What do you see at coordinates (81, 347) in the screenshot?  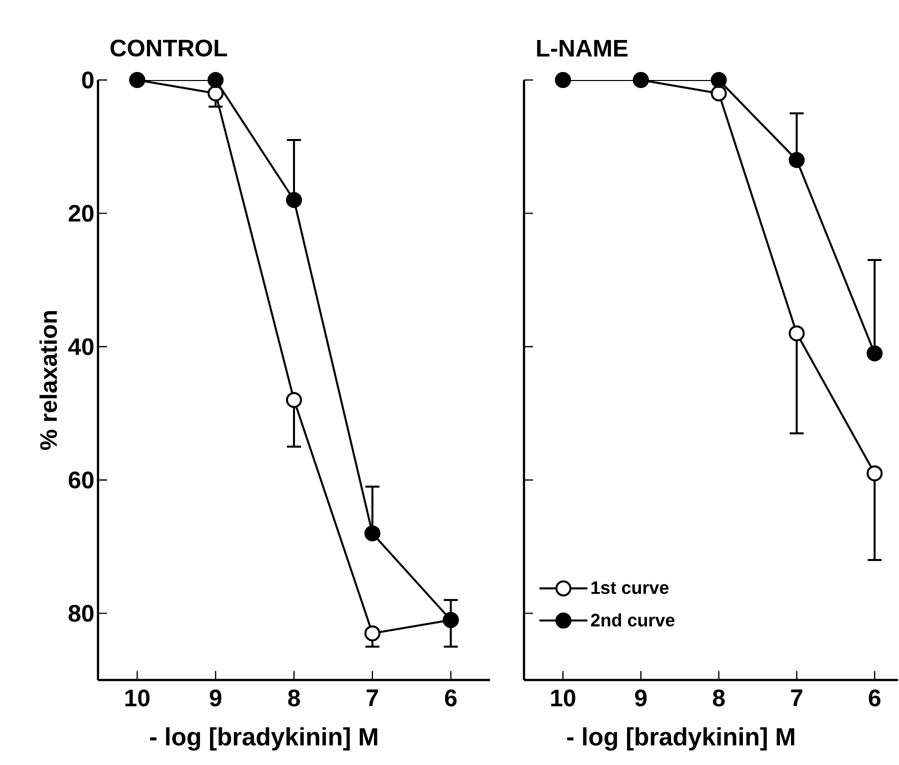 I see `y-tick-label: 40` at bounding box center [81, 347].